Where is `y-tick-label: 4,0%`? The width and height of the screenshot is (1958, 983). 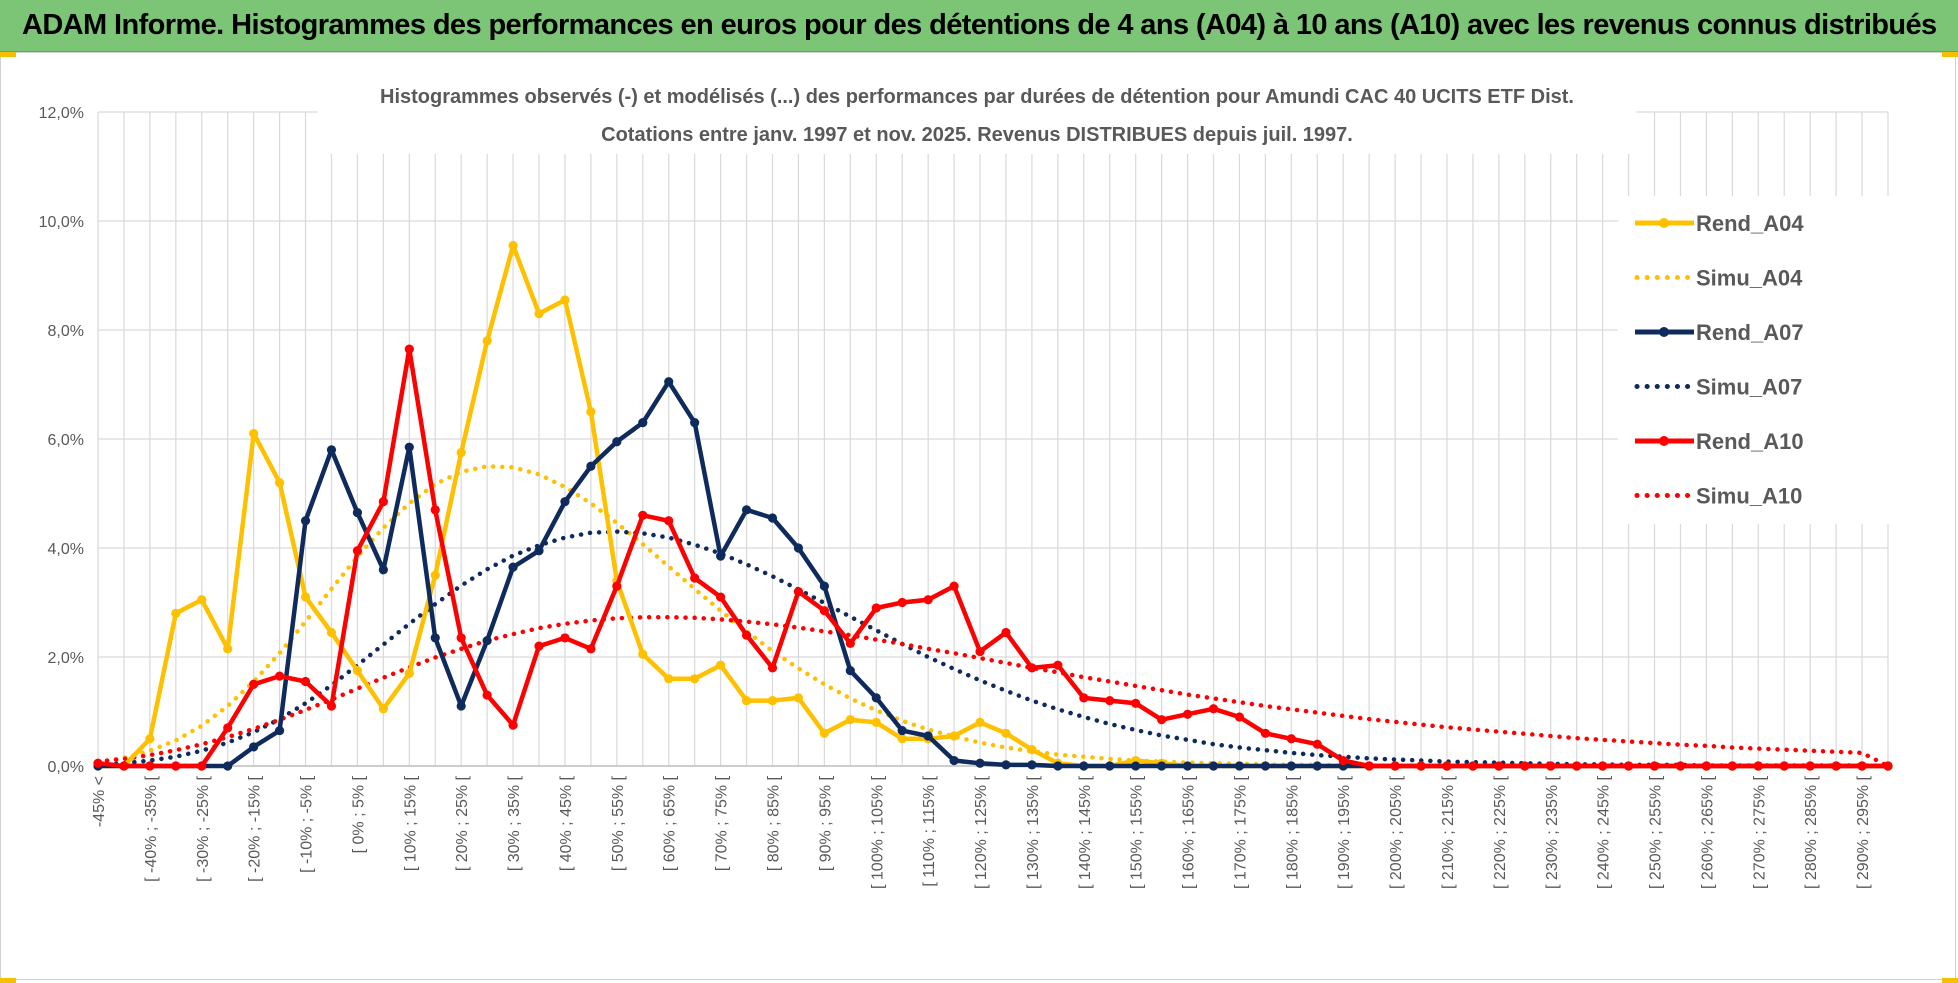 y-tick-label: 4,0% is located at coordinates (66, 549).